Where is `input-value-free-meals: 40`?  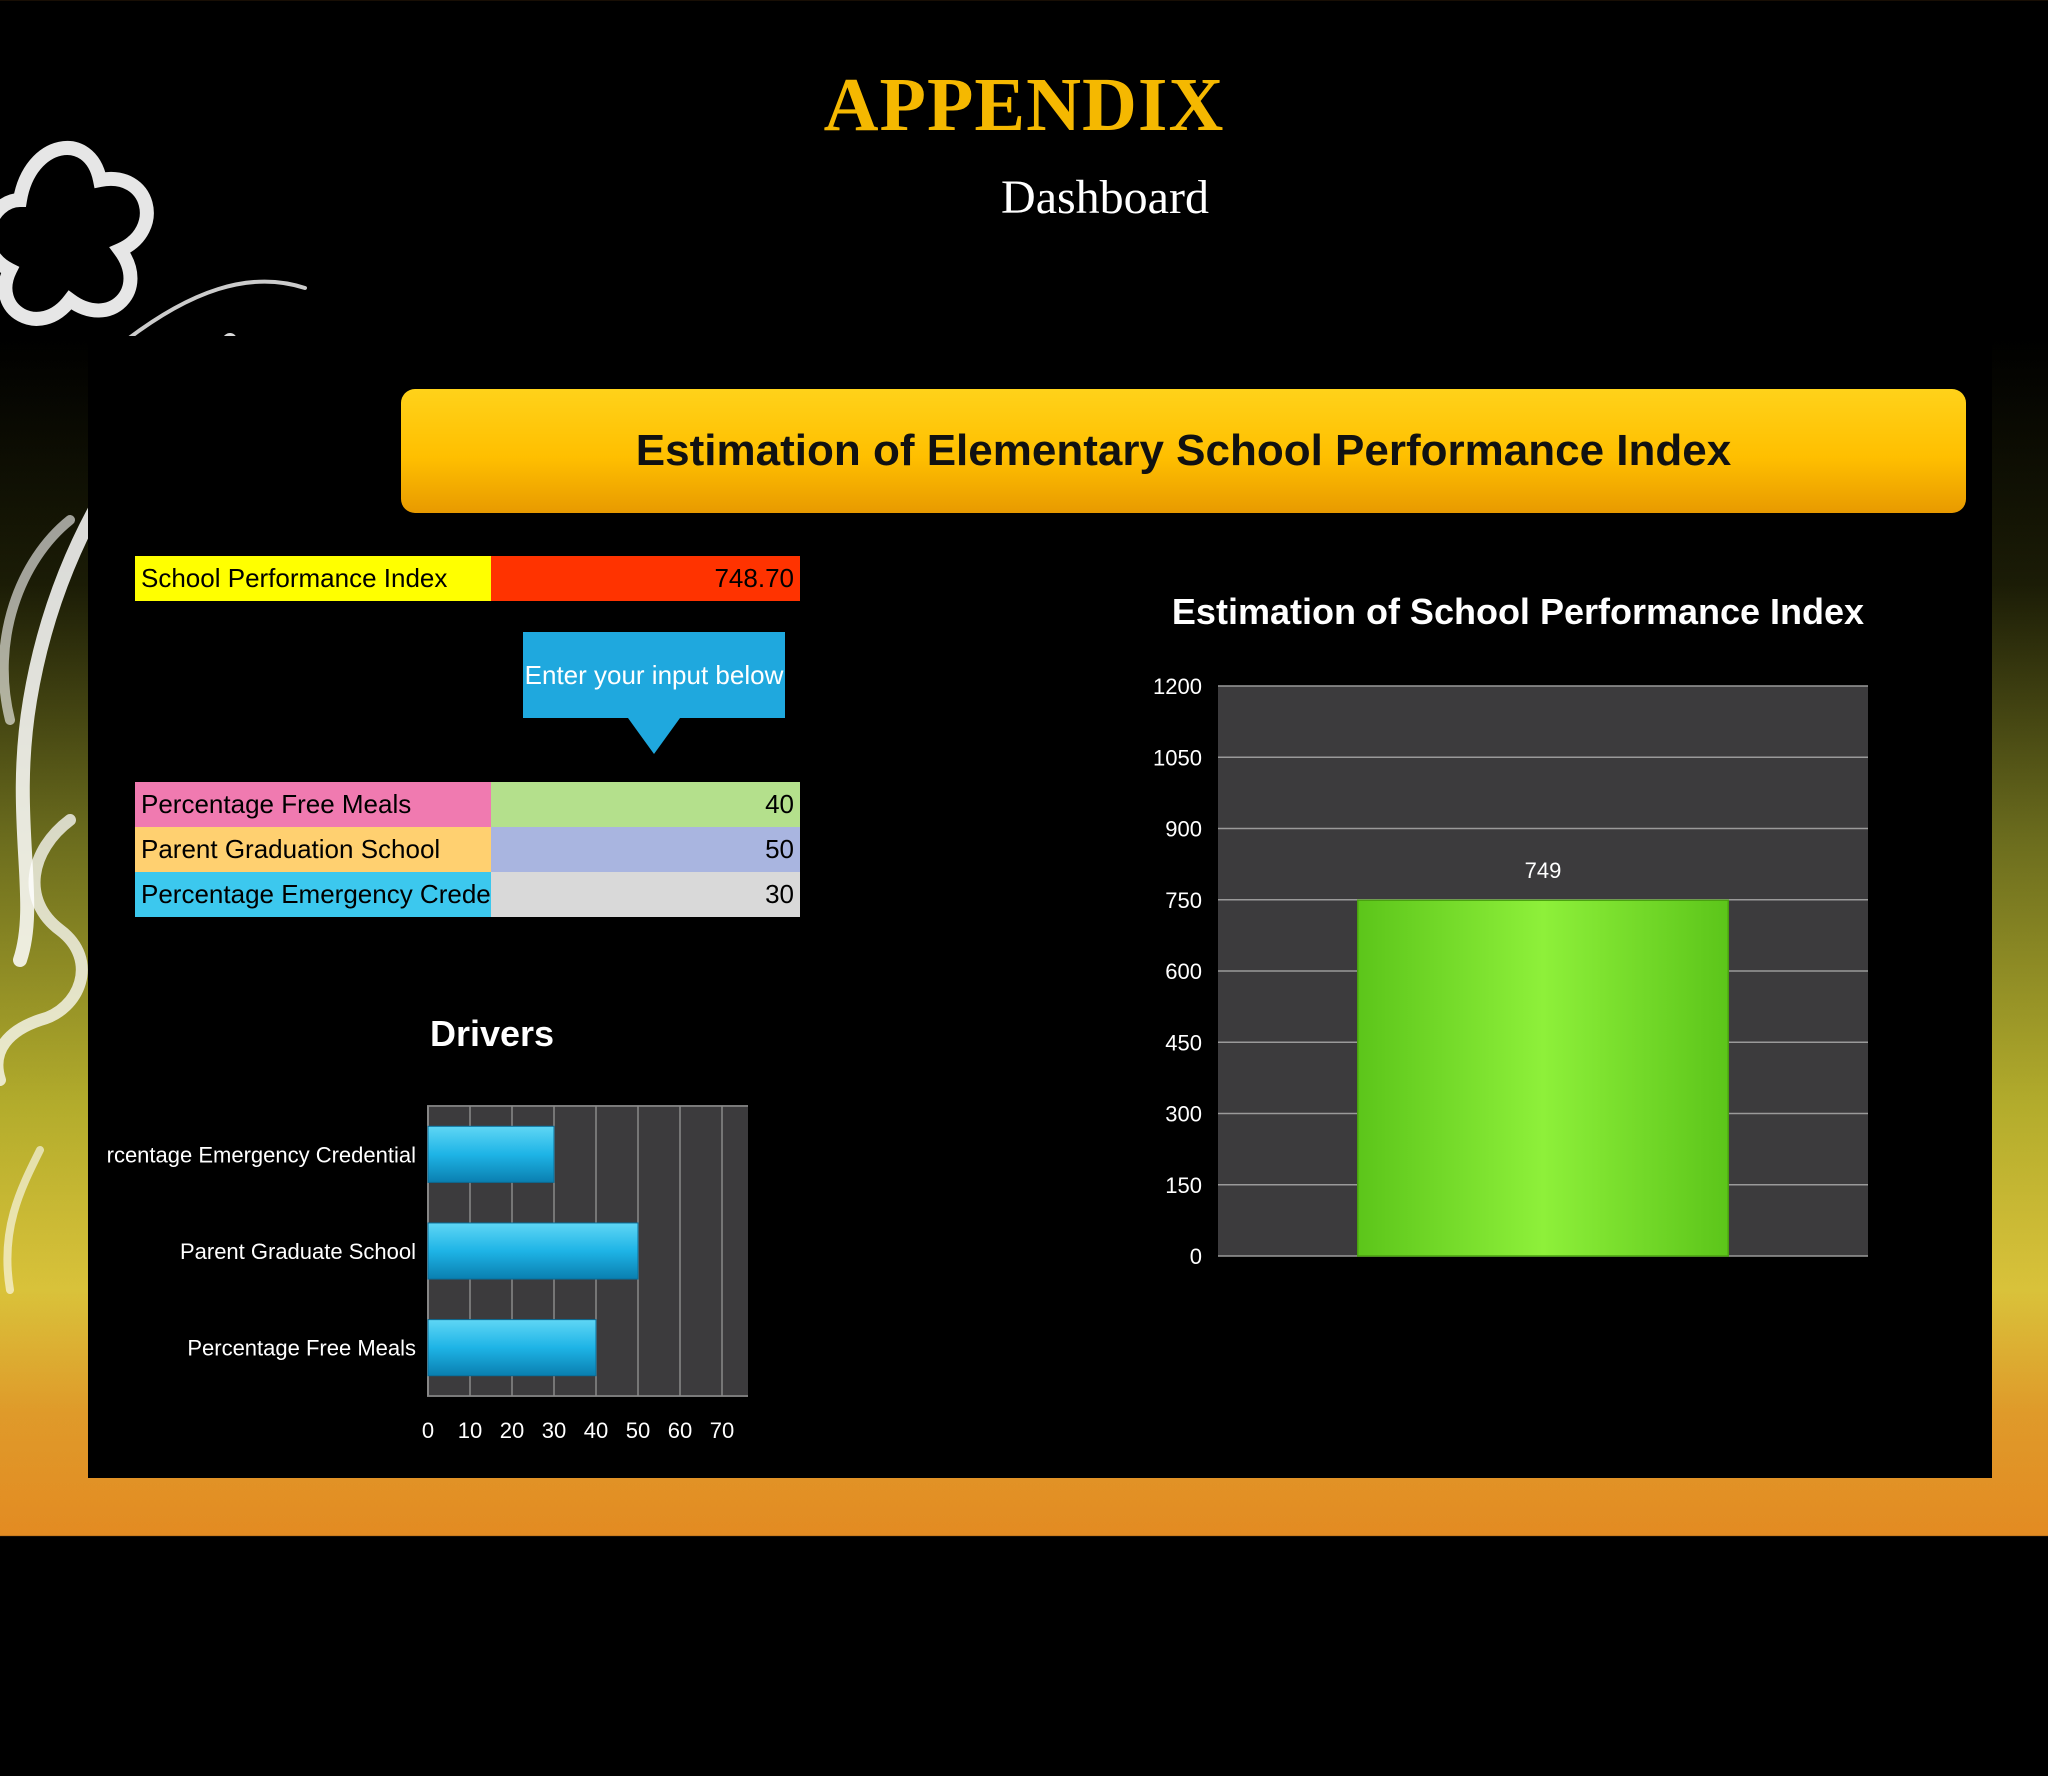
input-value-free-meals: 40 is located at coordinates (645, 804).